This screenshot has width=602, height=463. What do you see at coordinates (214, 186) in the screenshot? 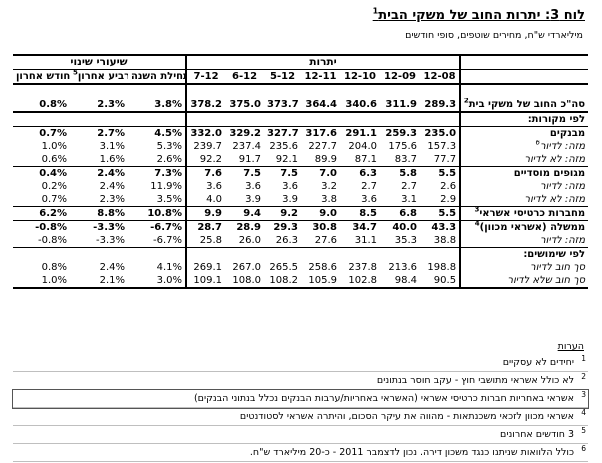
I see `balance-cell: 3.6` at bounding box center [214, 186].